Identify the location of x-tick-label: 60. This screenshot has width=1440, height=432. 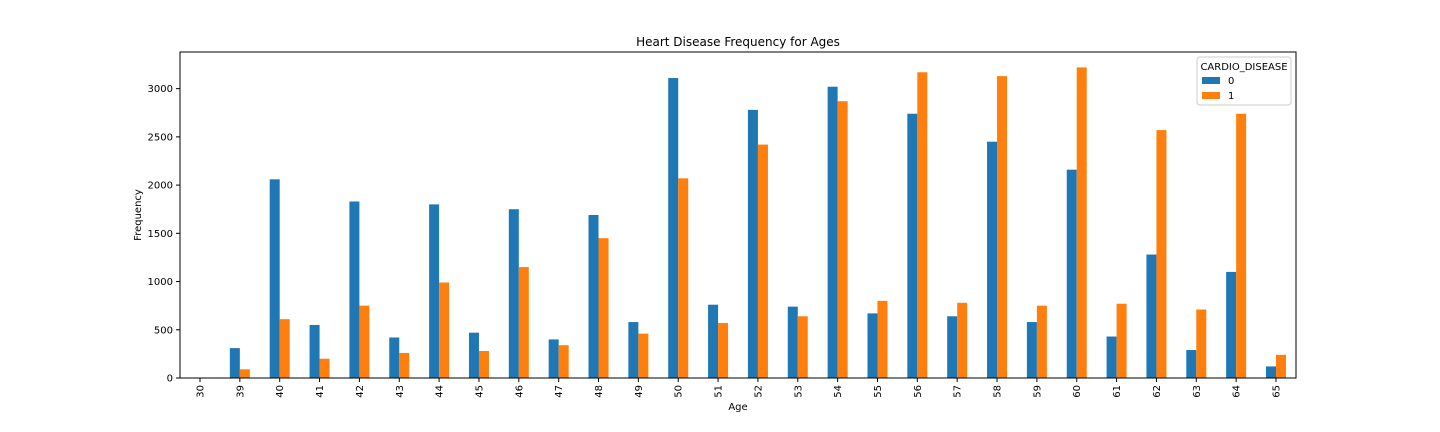
(1077, 391).